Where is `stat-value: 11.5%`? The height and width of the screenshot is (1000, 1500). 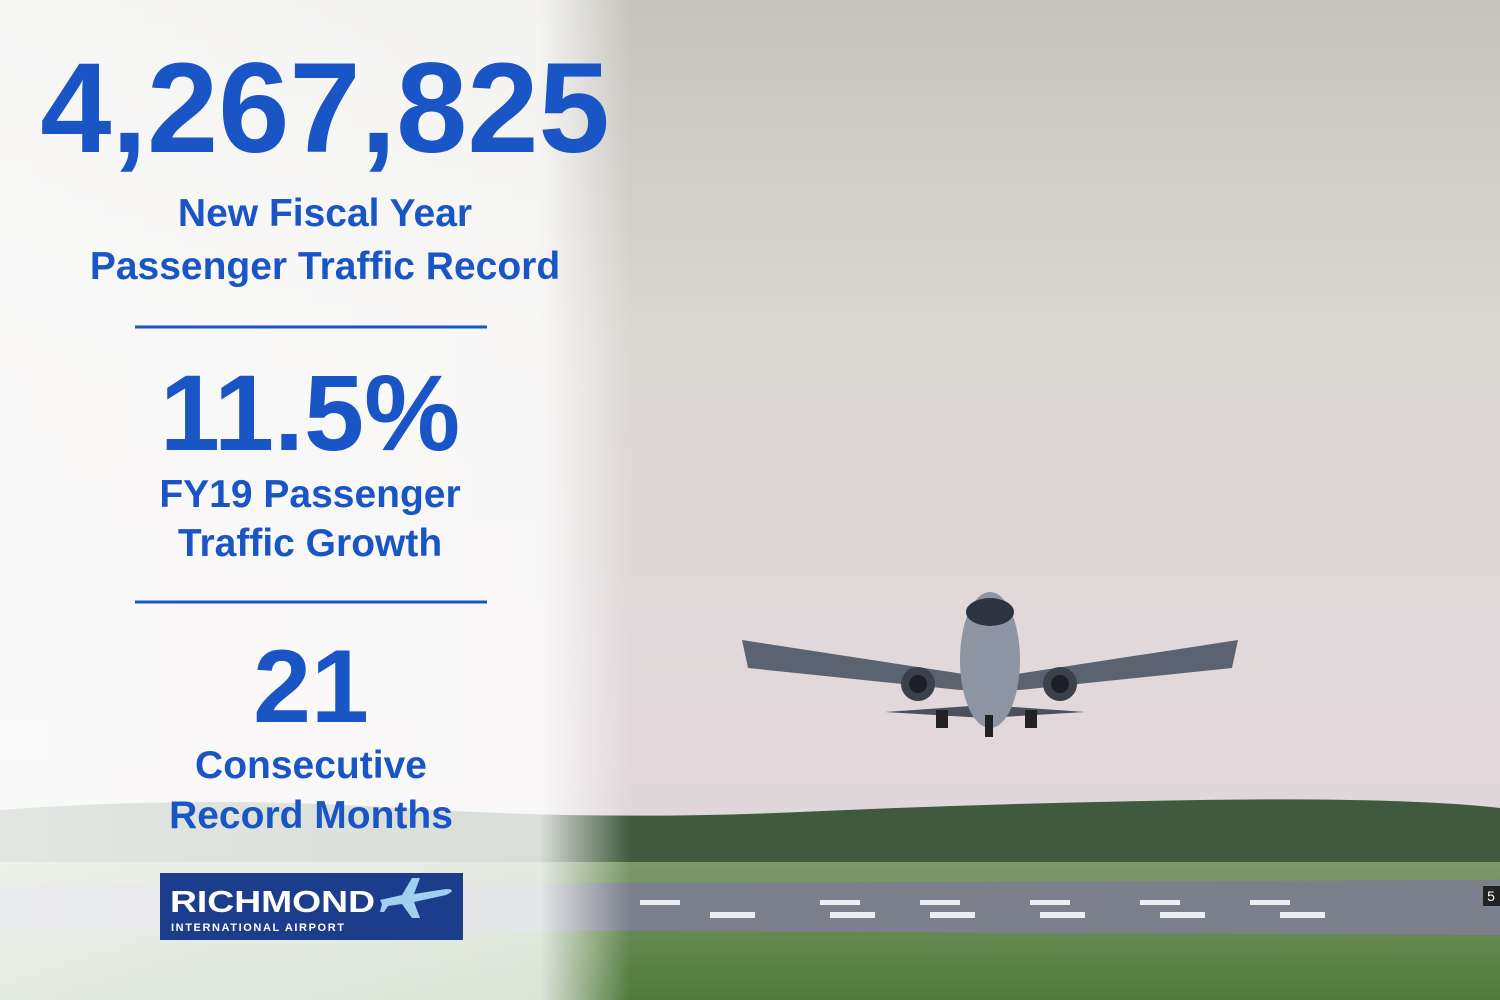 stat-value: 11.5% is located at coordinates (310, 412).